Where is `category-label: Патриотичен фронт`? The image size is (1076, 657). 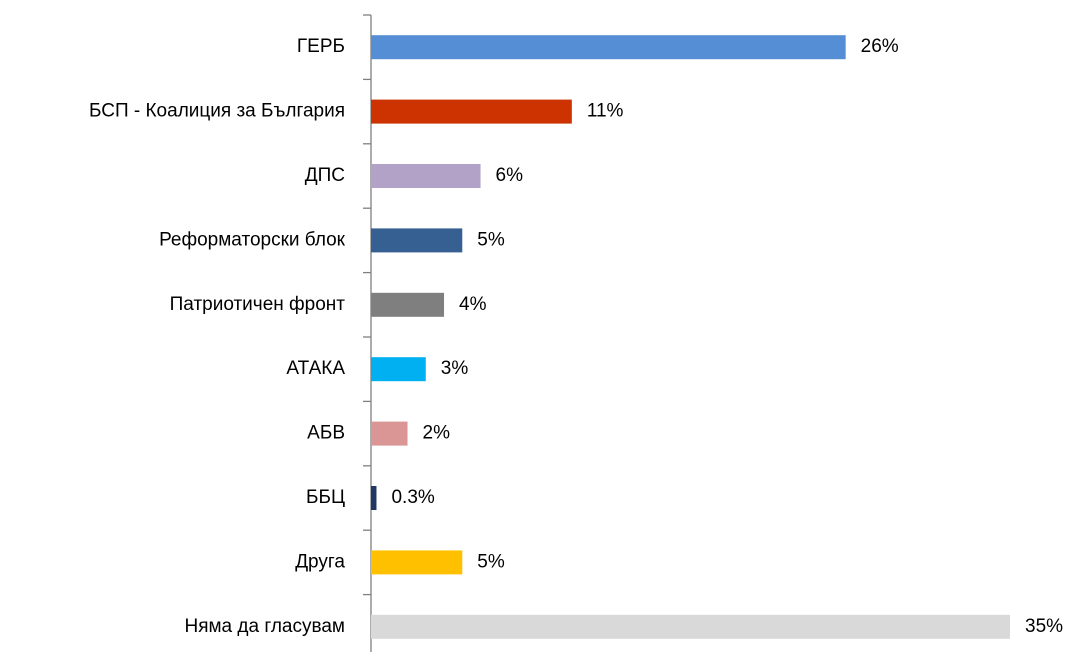
category-label: Патриотичен фронт is located at coordinates (258, 304).